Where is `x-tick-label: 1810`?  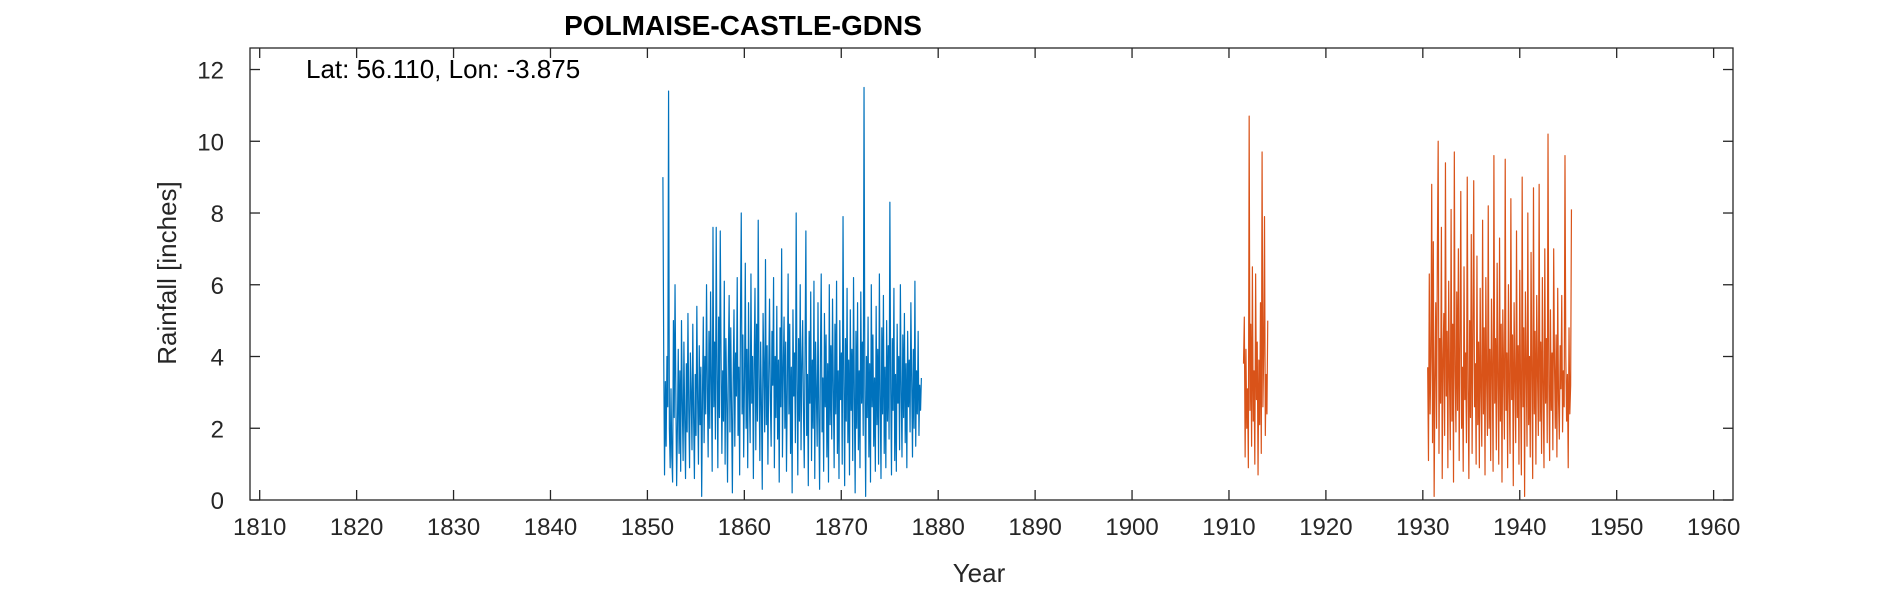 x-tick-label: 1810 is located at coordinates (259, 527).